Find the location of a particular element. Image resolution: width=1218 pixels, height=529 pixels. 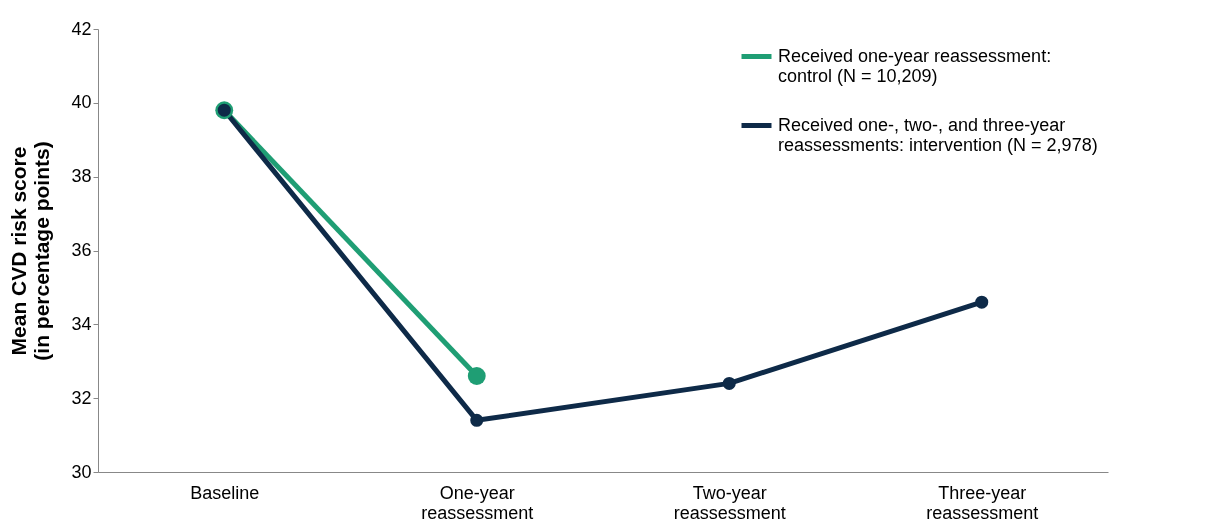

y-tick-label: 40 is located at coordinates (81, 102).